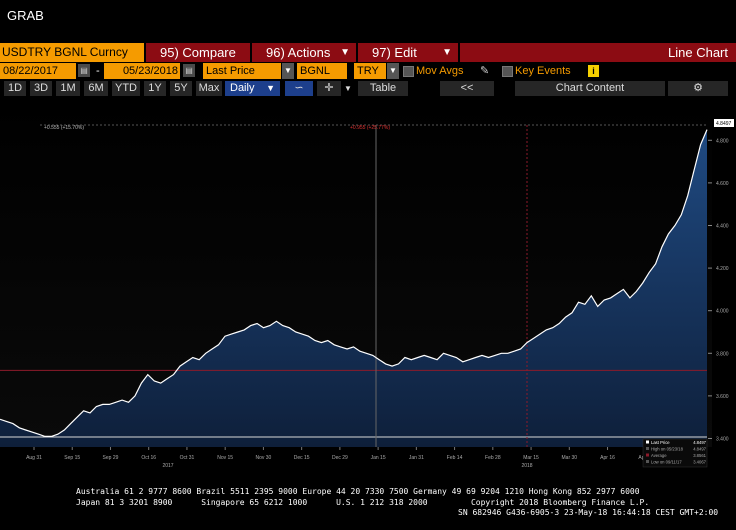  What do you see at coordinates (340, 458) in the screenshot?
I see `x-tick-label: Dec 29` at bounding box center [340, 458].